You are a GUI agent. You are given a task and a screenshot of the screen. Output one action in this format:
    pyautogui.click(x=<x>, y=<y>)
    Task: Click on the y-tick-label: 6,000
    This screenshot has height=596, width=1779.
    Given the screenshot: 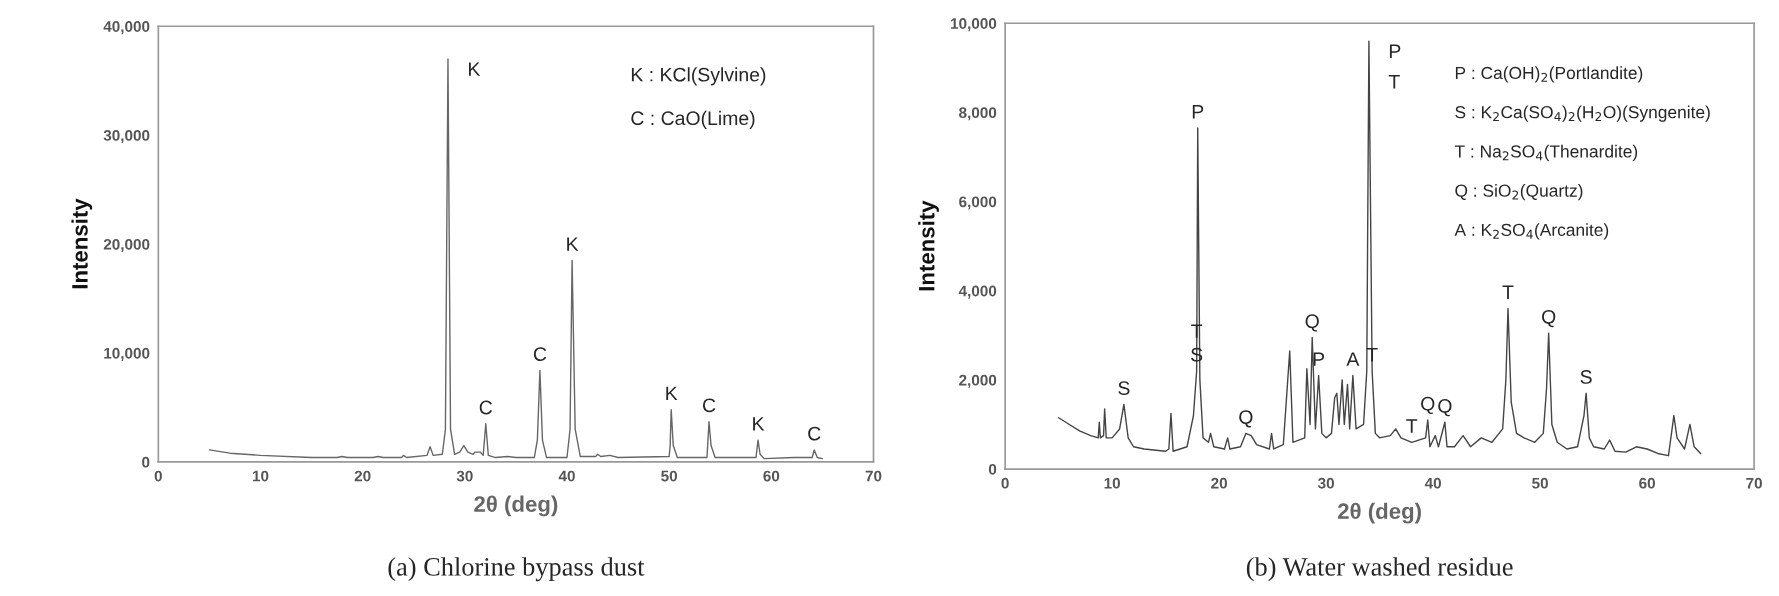 What is the action you would take?
    pyautogui.click(x=978, y=203)
    